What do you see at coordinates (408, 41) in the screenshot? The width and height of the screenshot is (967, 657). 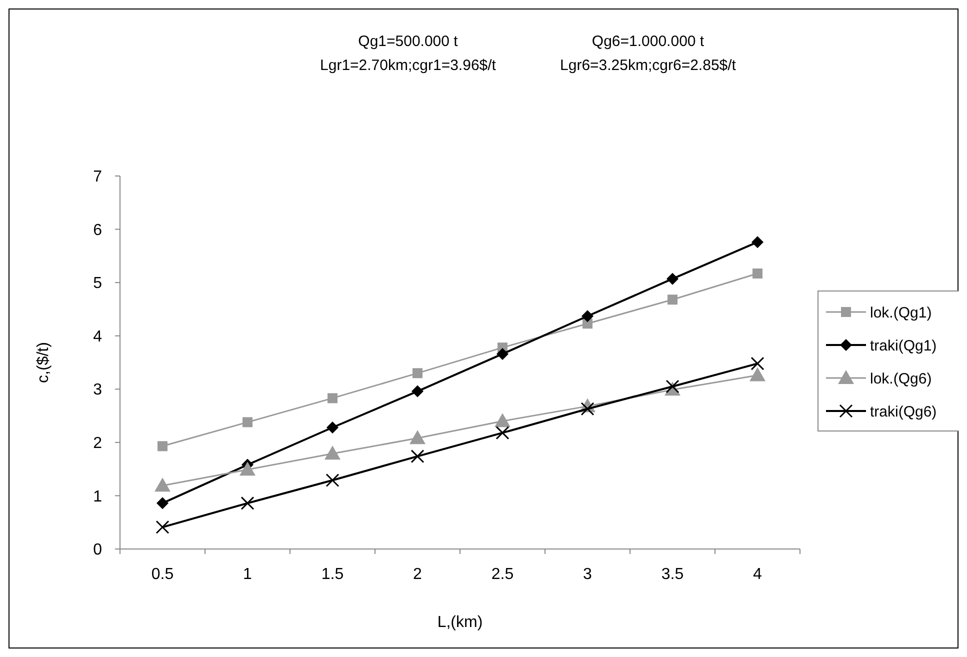 I see `text: Qg1=500.000 t` at bounding box center [408, 41].